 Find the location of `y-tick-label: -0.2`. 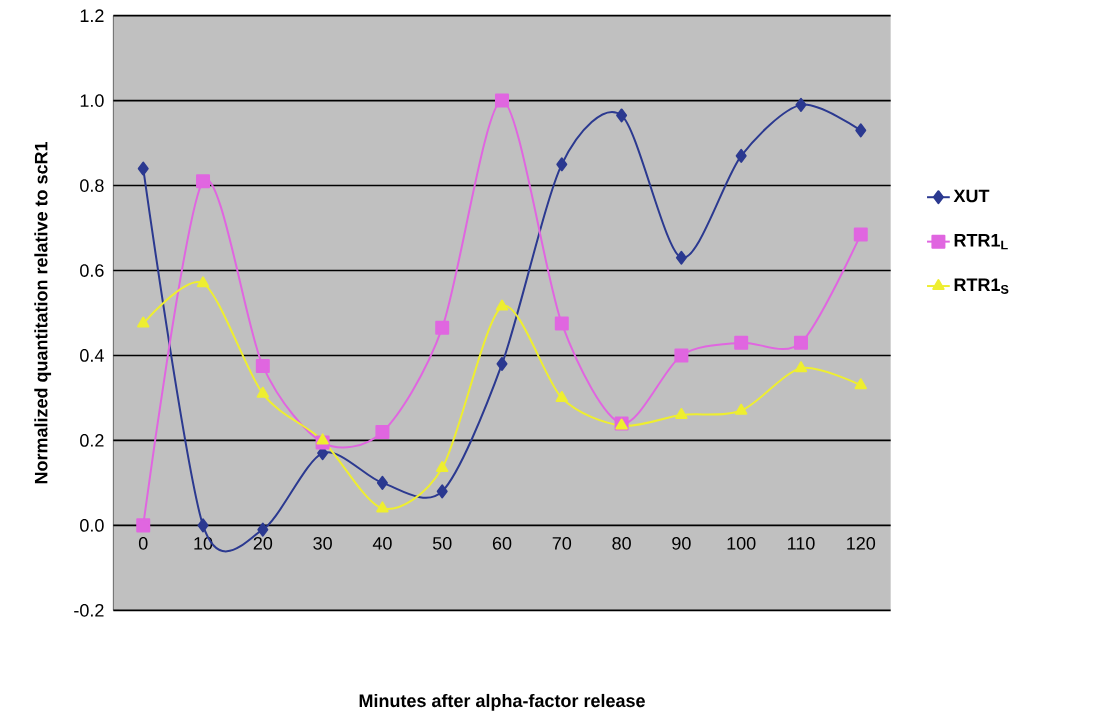

y-tick-label: -0.2 is located at coordinates (89, 610).